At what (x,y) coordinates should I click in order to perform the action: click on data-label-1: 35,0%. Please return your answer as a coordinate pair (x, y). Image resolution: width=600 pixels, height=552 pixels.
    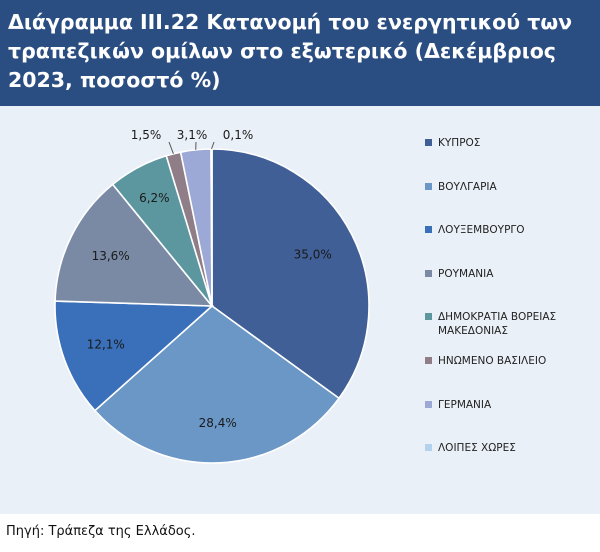
    Looking at the image, I should click on (313, 255).